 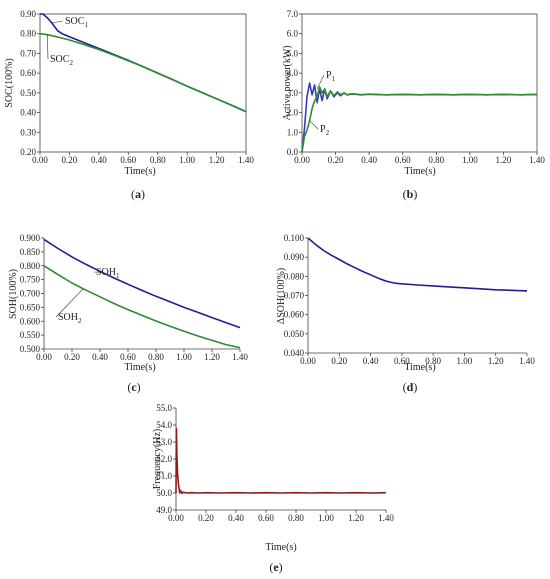 What do you see at coordinates (28, 34) in the screenshot?
I see `y-tick-label: 0.80` at bounding box center [28, 34].